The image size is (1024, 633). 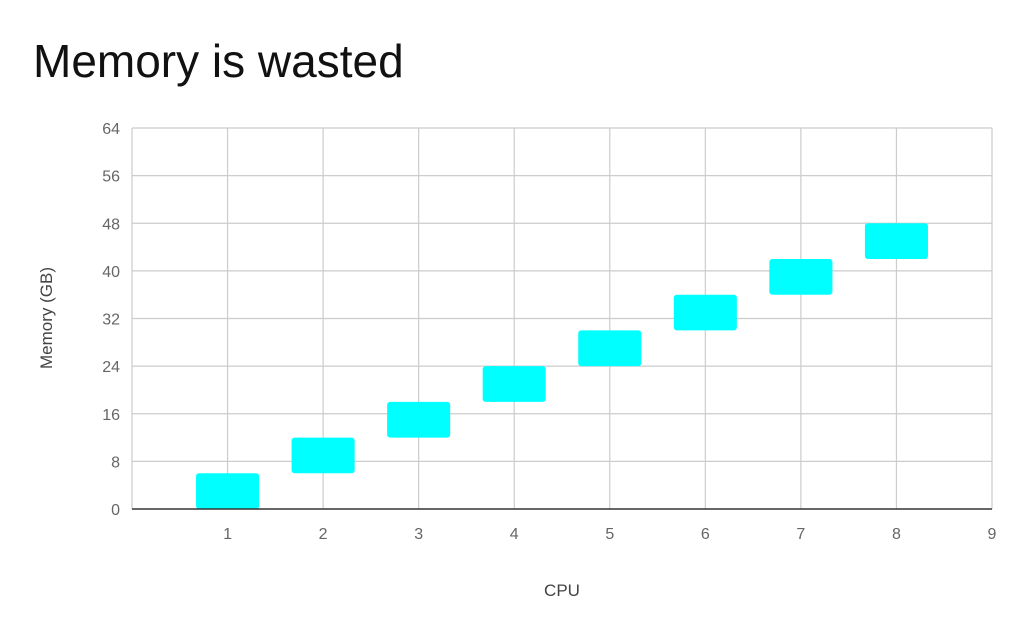 I want to click on y-tick-label: 64, so click(x=111, y=129).